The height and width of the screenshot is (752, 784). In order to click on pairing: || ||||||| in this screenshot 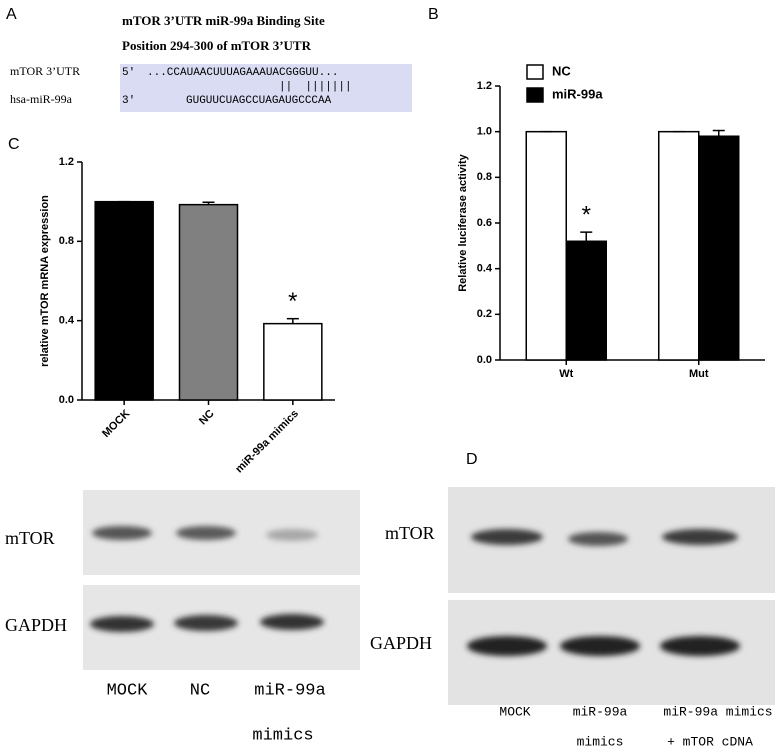, I will do `click(315, 87)`.